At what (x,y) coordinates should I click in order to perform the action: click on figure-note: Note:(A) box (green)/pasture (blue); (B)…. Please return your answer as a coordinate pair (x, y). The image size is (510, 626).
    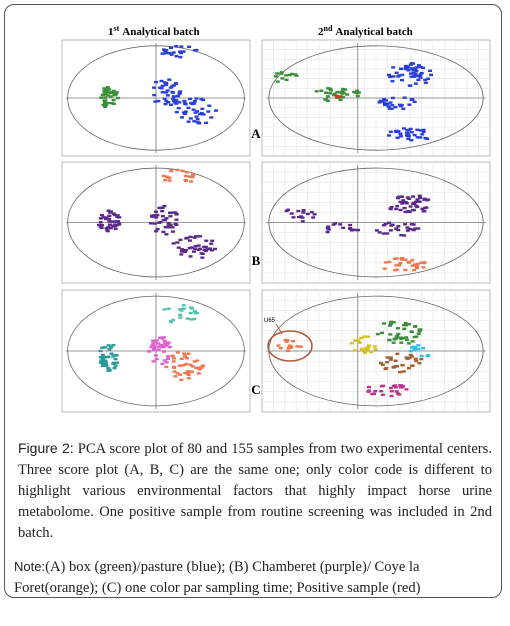
    Looking at the image, I should click on (256, 577).